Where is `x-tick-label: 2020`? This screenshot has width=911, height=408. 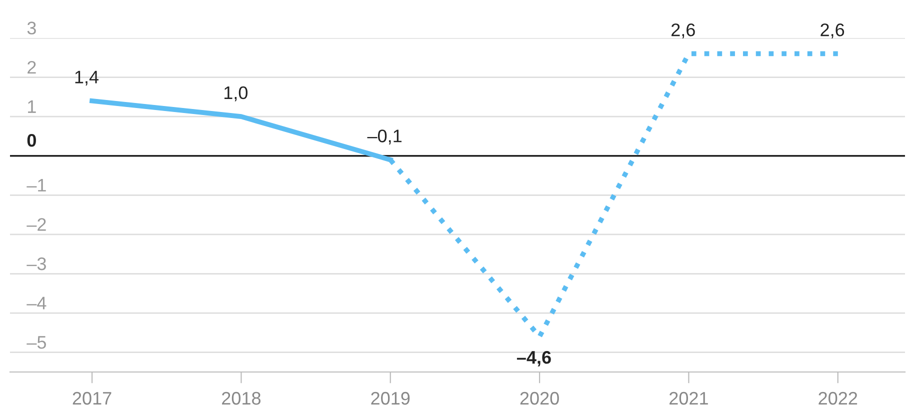
x-tick-label: 2020 is located at coordinates (539, 398).